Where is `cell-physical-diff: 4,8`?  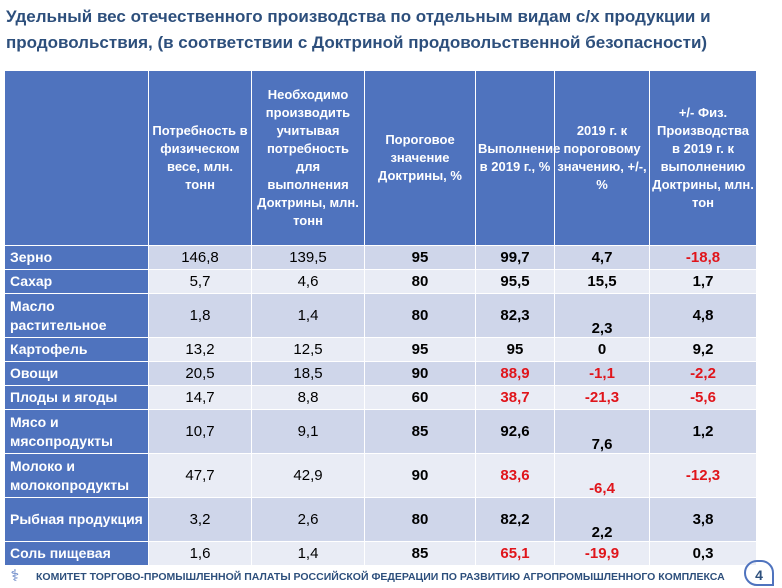
cell-physical-diff: 4,8 is located at coordinates (703, 315).